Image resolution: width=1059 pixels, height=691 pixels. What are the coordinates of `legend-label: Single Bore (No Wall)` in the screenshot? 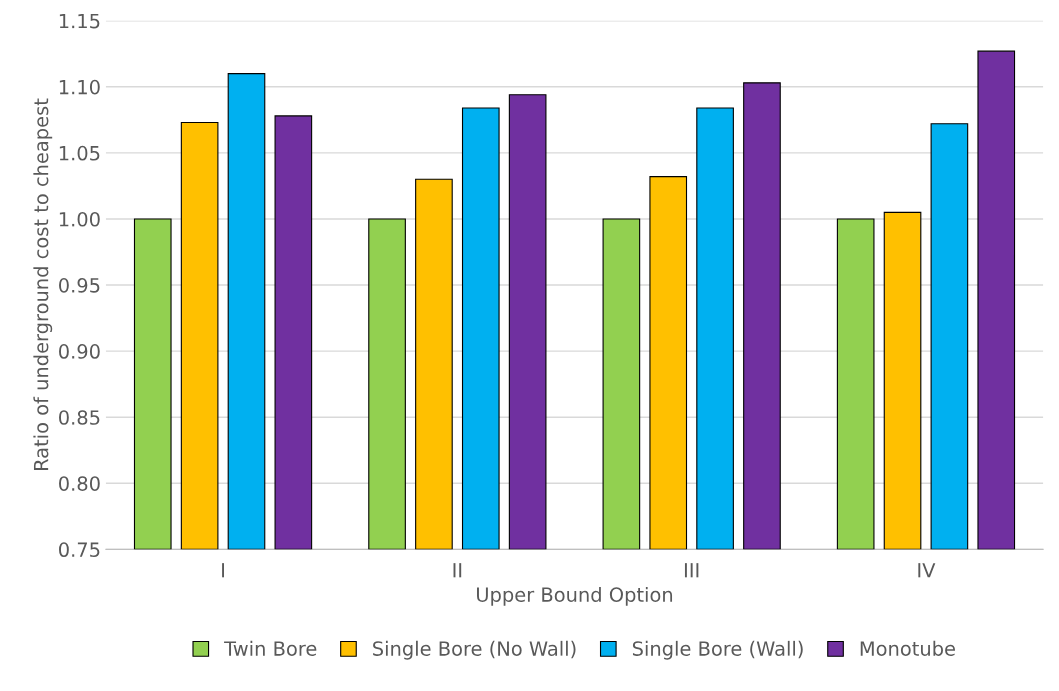 It's located at (474, 650).